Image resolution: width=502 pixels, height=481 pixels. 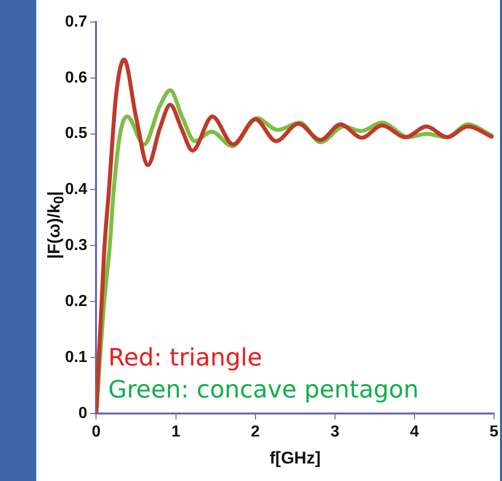 What do you see at coordinates (263, 389) in the screenshot?
I see `series-label: Green: concave pentagon` at bounding box center [263, 389].